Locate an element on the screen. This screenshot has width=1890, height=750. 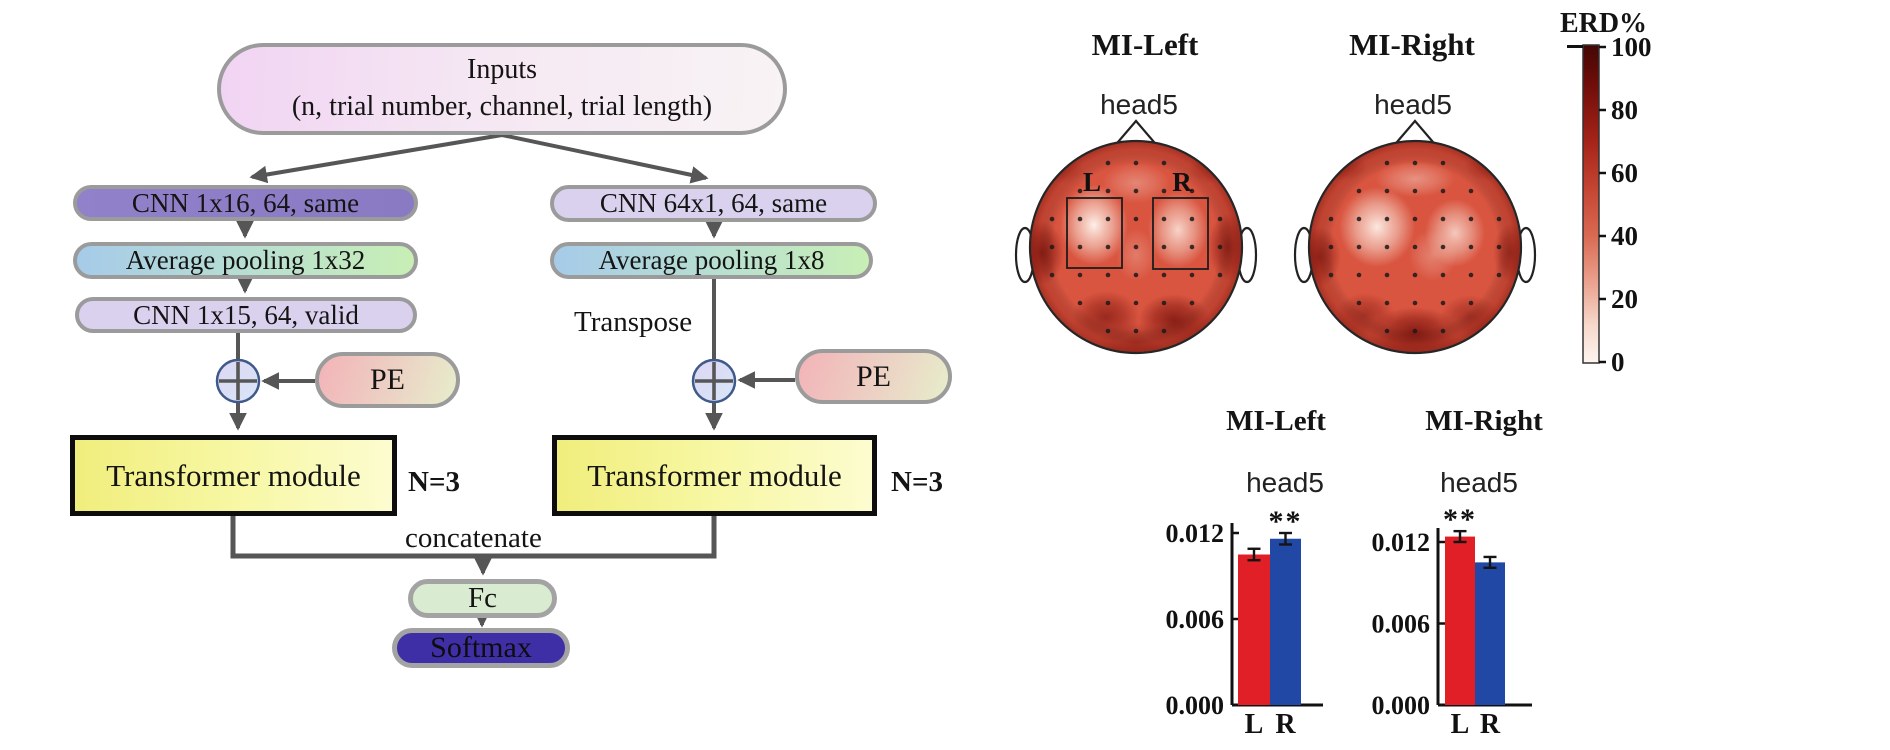
bar-R is located at coordinates (1490, 633).